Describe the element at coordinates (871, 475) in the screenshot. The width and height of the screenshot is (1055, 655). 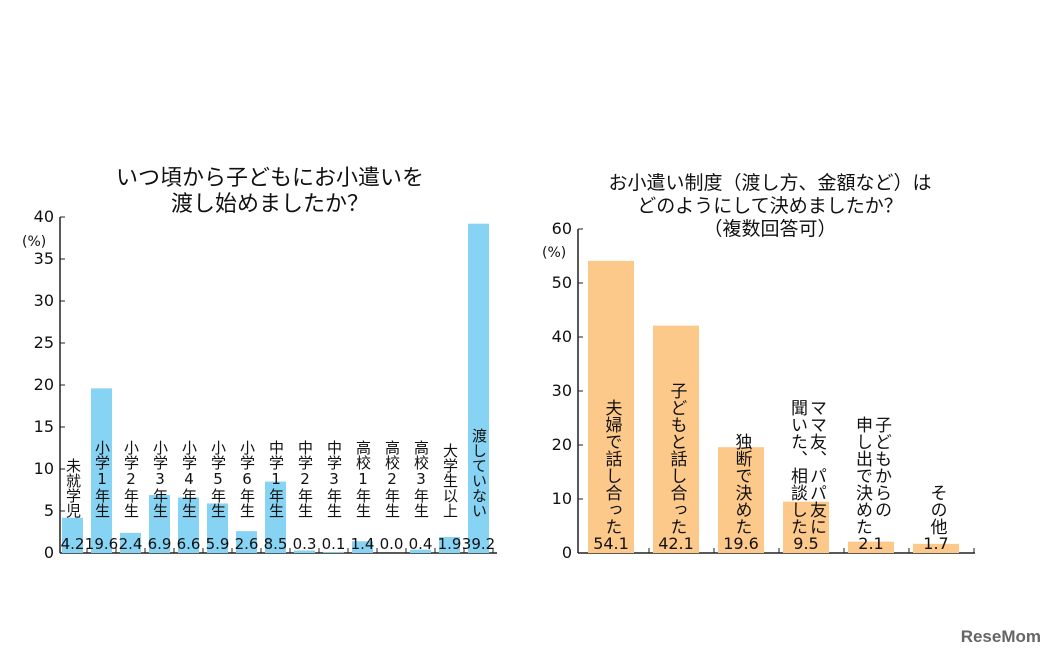
I see `category-label: 子どもからの 申し出で決めた` at that location.